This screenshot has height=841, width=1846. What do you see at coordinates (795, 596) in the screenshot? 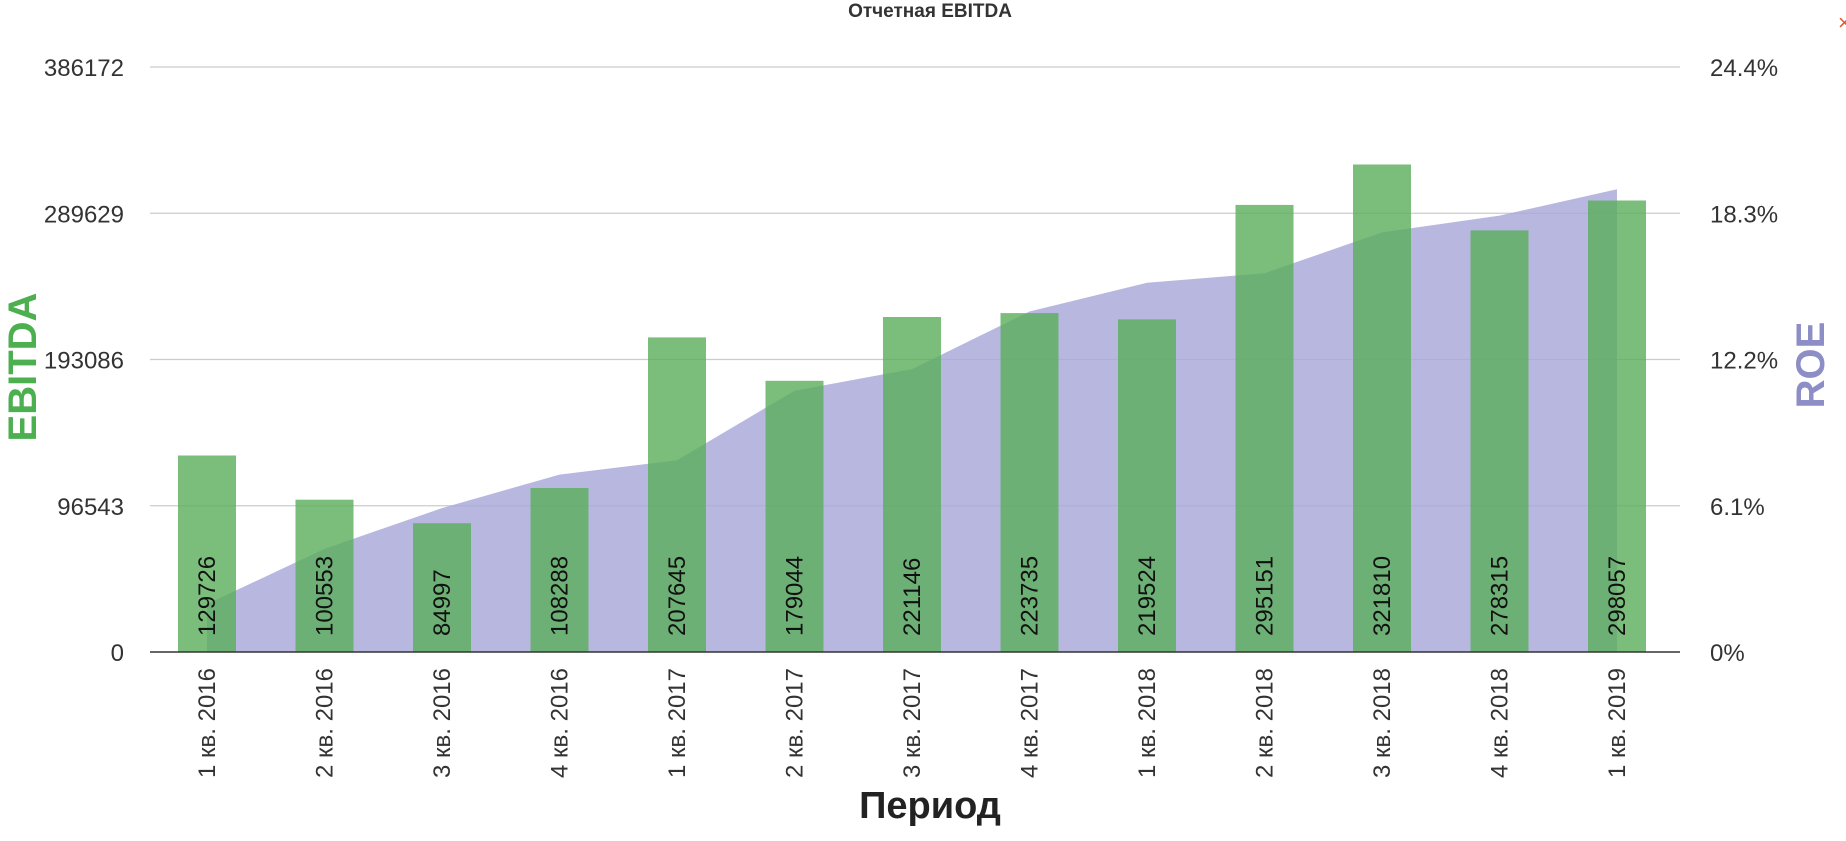
I see `bar-value-label: 179044` at bounding box center [795, 596].